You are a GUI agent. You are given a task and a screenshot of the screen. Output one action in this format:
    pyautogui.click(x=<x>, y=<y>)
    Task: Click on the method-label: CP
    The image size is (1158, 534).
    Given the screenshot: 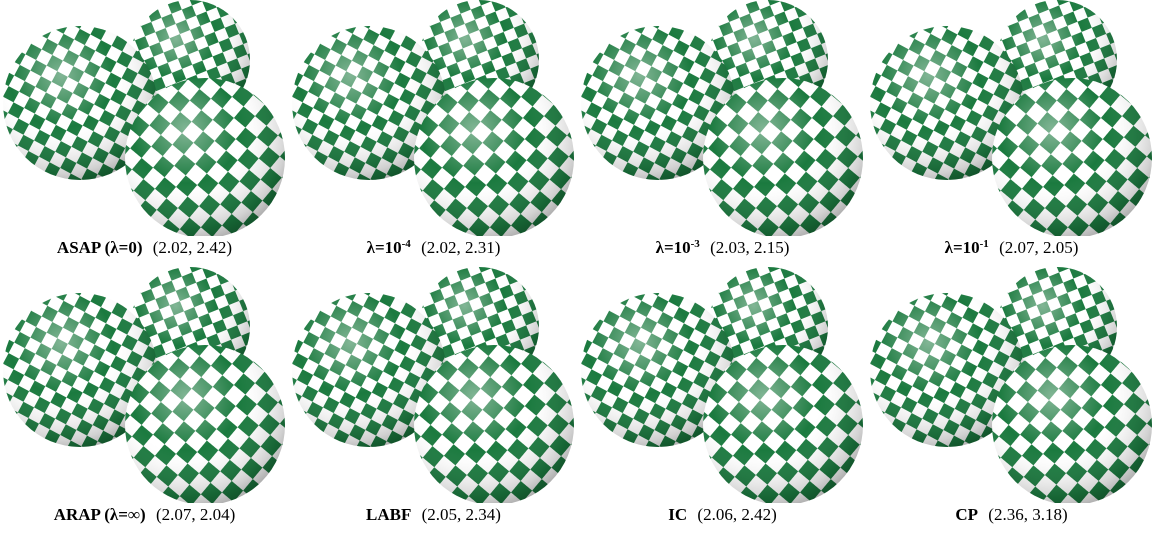 What is the action you would take?
    pyautogui.click(x=967, y=514)
    